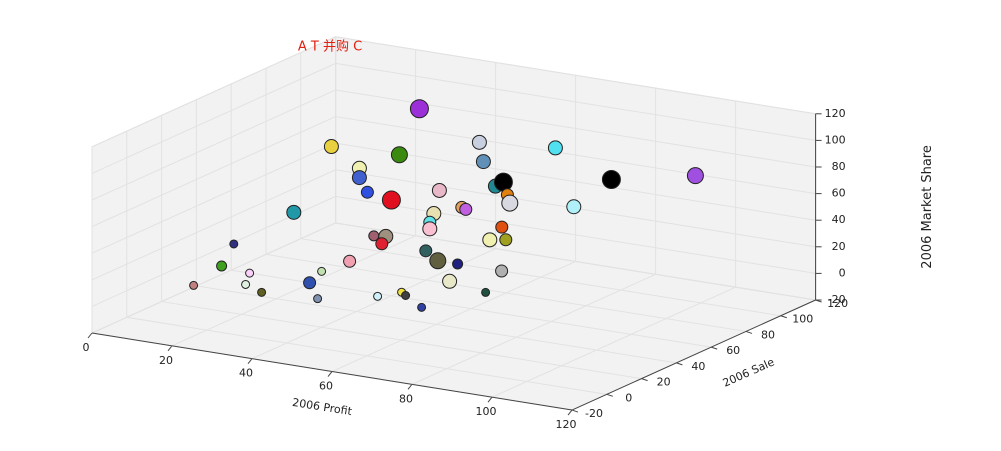  I want to click on z-tick-label: 80, so click(839, 166).